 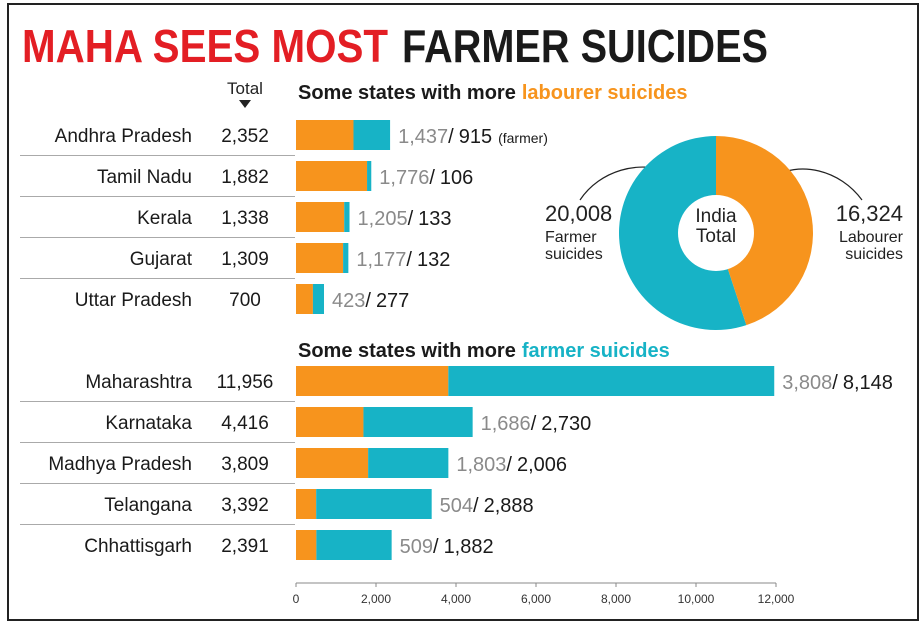 I want to click on farmer-value: 915, so click(x=475, y=137).